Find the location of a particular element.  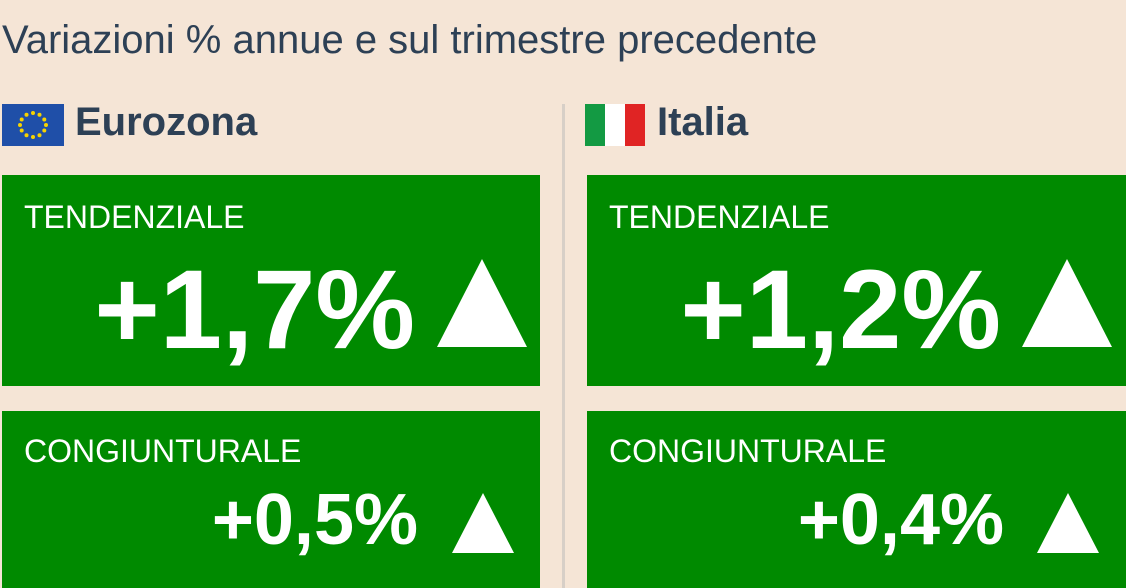

indicator-value: +0,4% is located at coordinates (900, 520).